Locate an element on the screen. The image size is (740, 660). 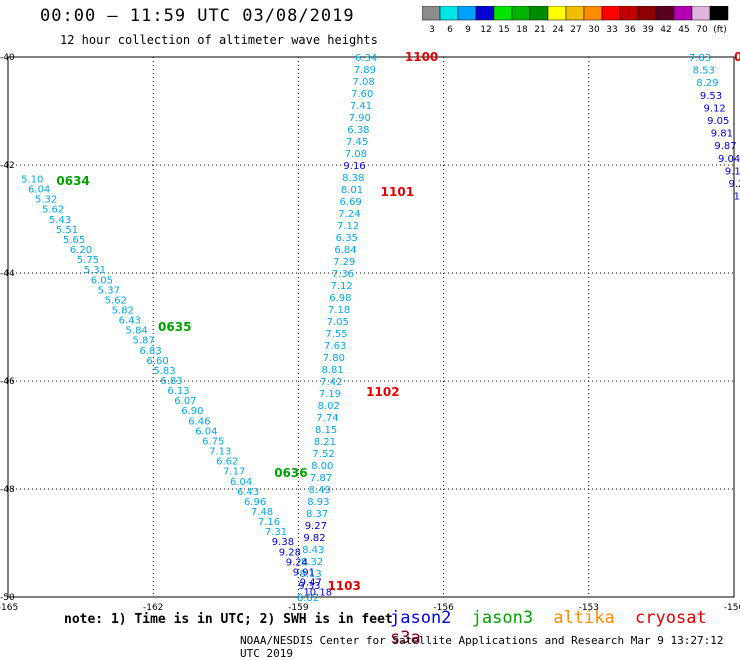
wave-height-label: 7.48 is located at coordinates (262, 512).